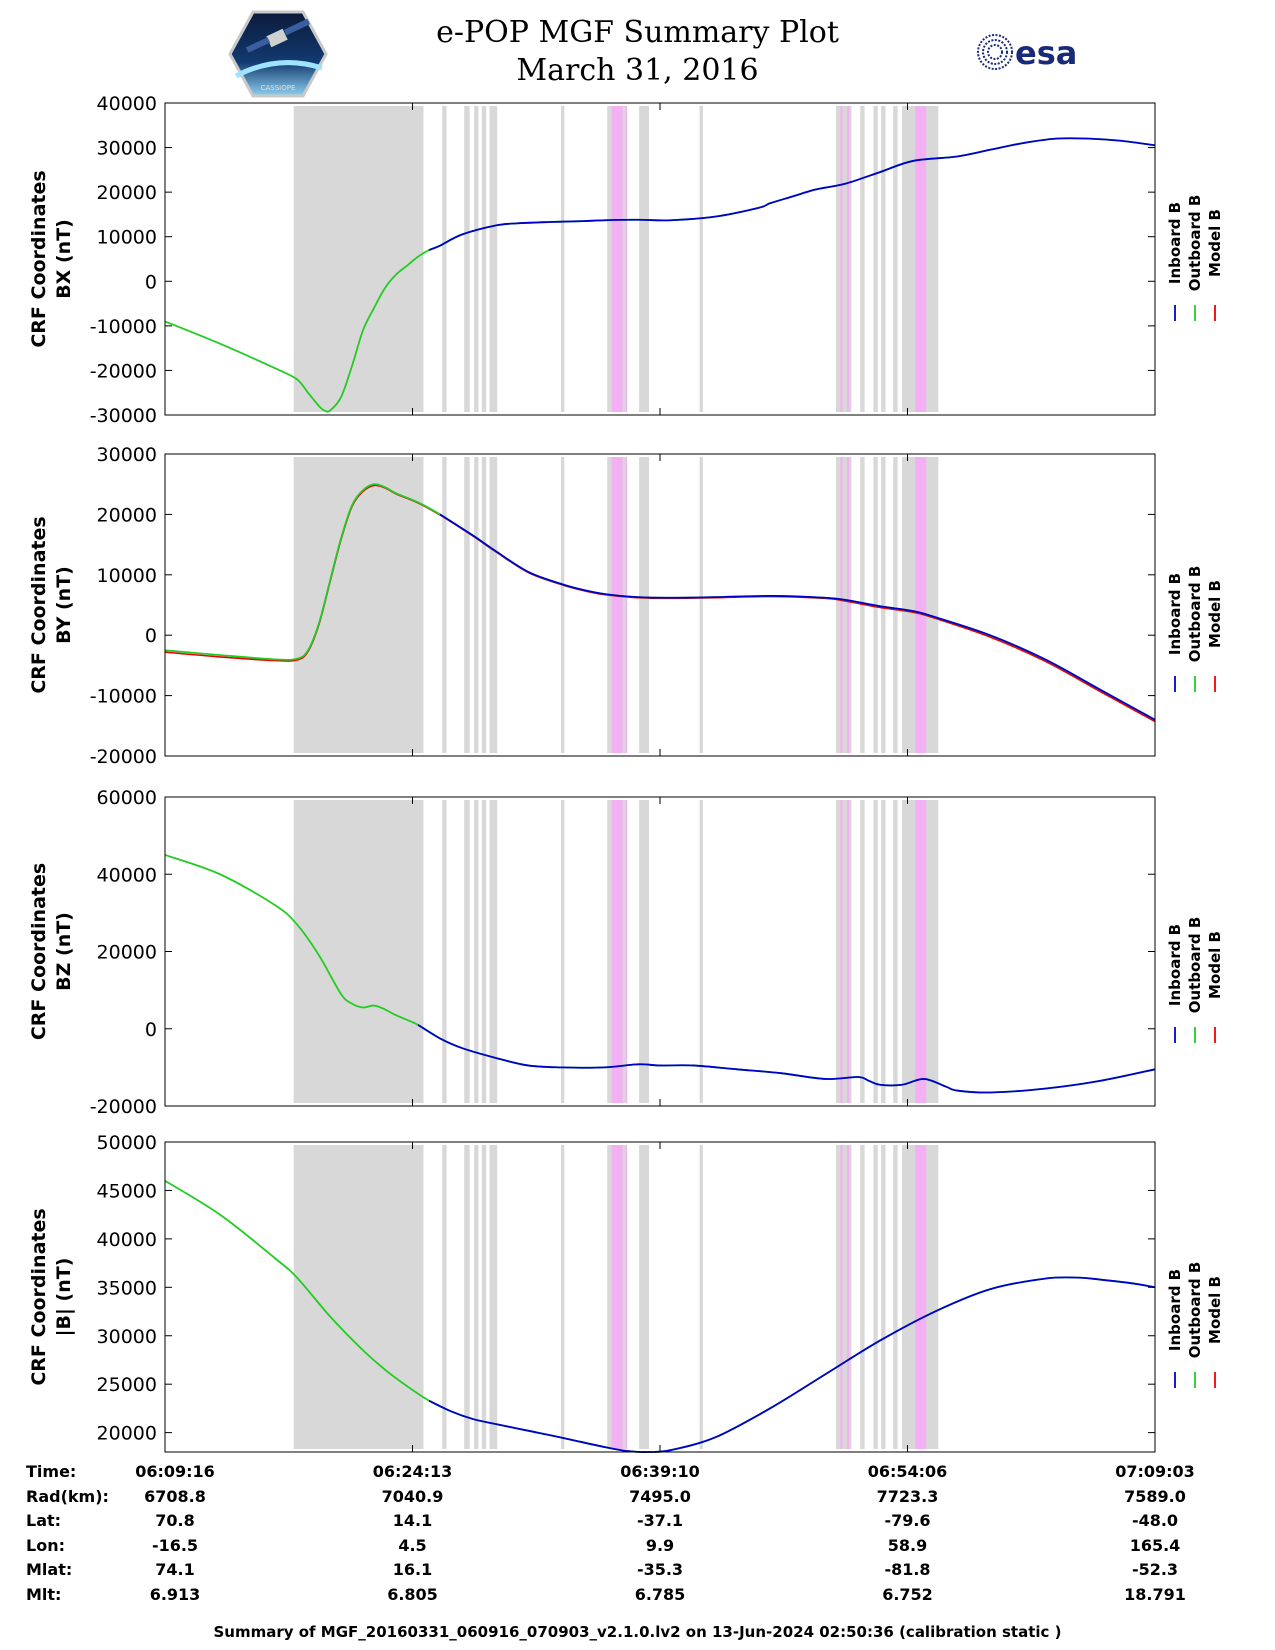  Describe the element at coordinates (278, 88) in the screenshot. I see `cassiope-logo-text: CASSIOPE` at that location.